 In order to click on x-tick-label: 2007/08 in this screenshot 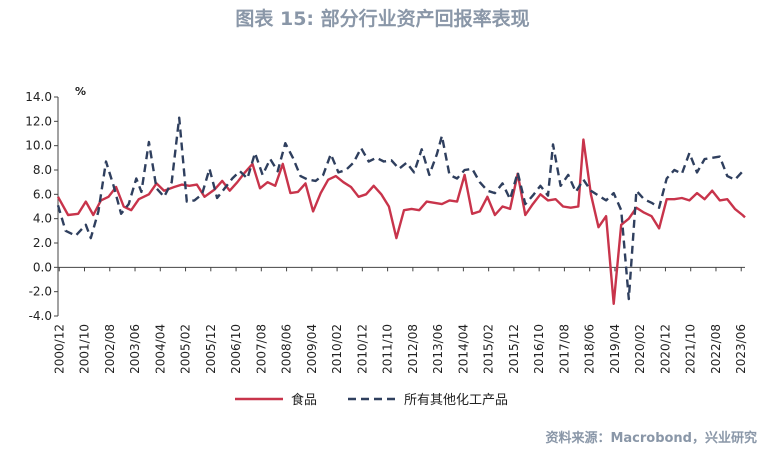, I will do `click(261, 349)`.